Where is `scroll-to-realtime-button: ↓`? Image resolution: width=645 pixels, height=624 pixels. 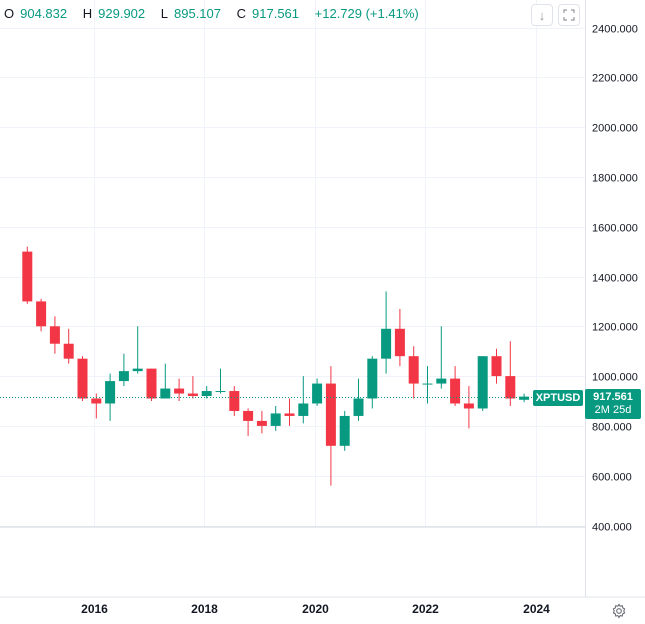
scroll-to-realtime-button: ↓ is located at coordinates (542, 15).